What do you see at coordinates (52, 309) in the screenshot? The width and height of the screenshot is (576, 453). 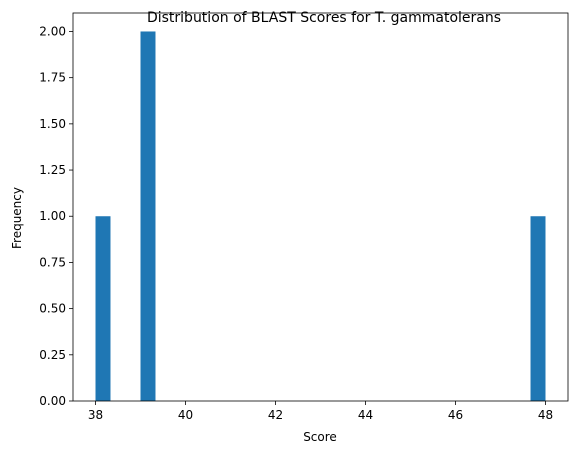 I see `y-tick-label: 0.50` at bounding box center [52, 309].